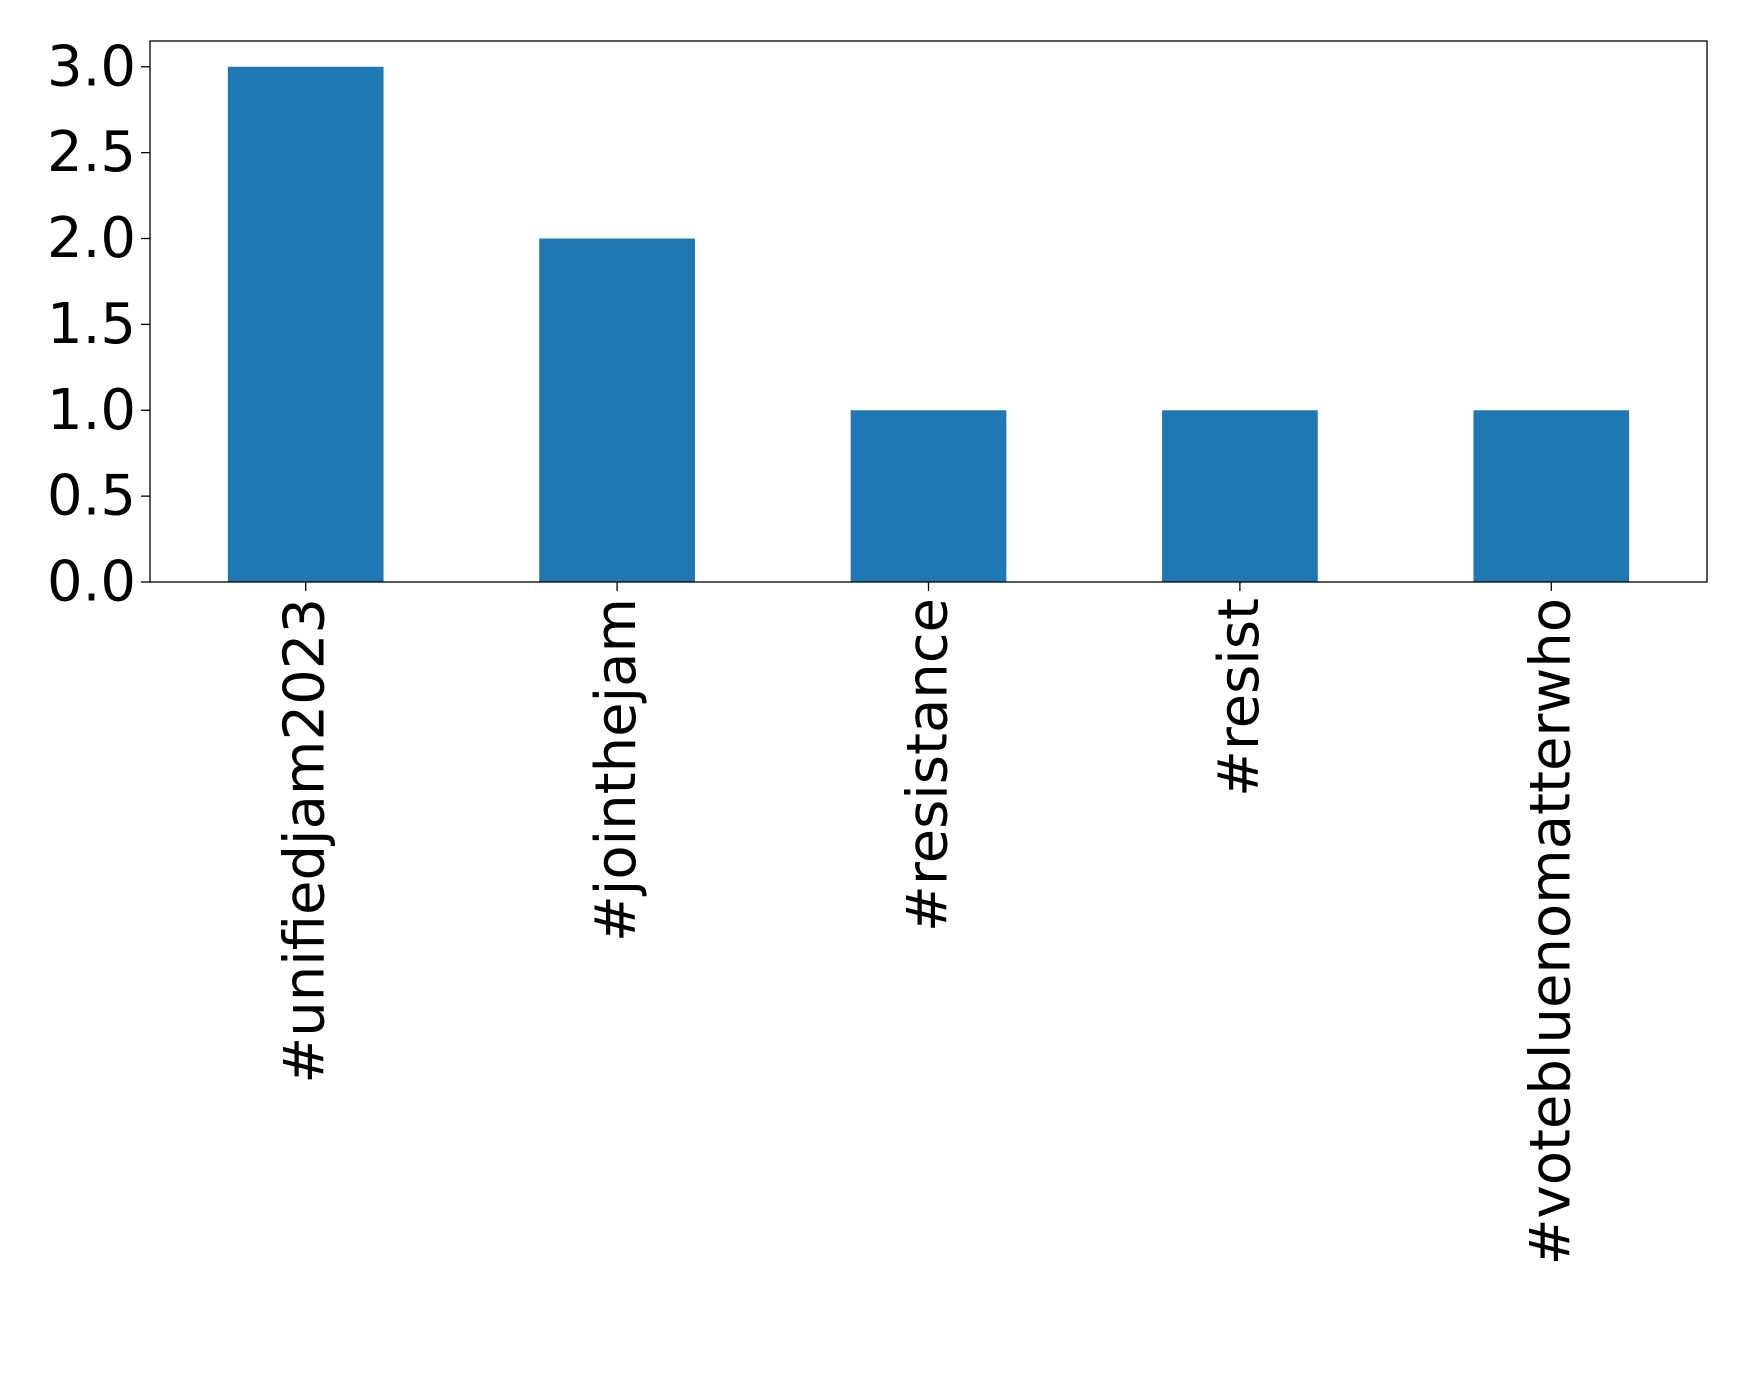 The width and height of the screenshot is (1739, 1373). Describe the element at coordinates (928, 765) in the screenshot. I see `x-tick-label: #resistance` at that location.